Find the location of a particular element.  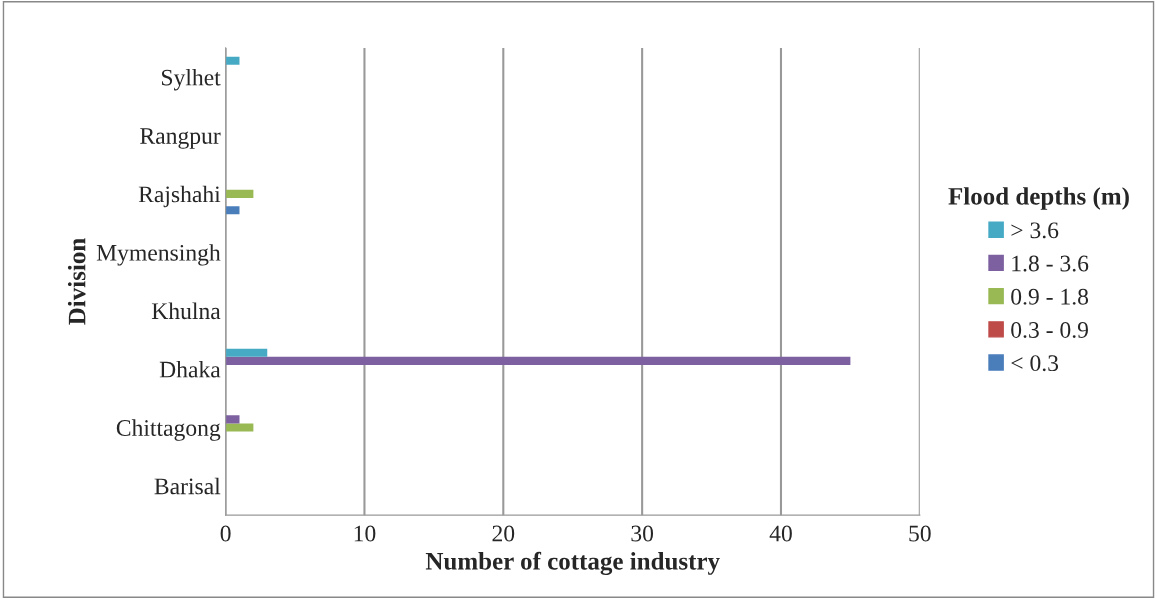

x-tick-label: 50 is located at coordinates (920, 533).